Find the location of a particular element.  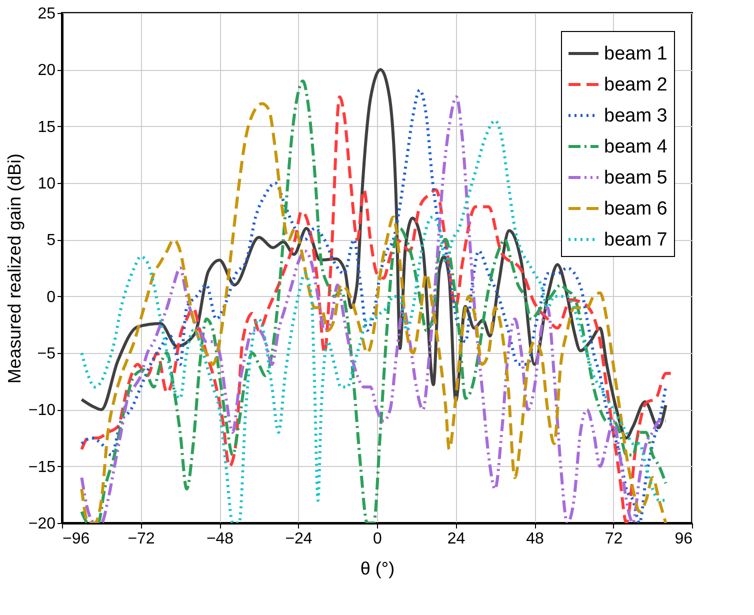

x-tick-label: 96 is located at coordinates (683, 539).